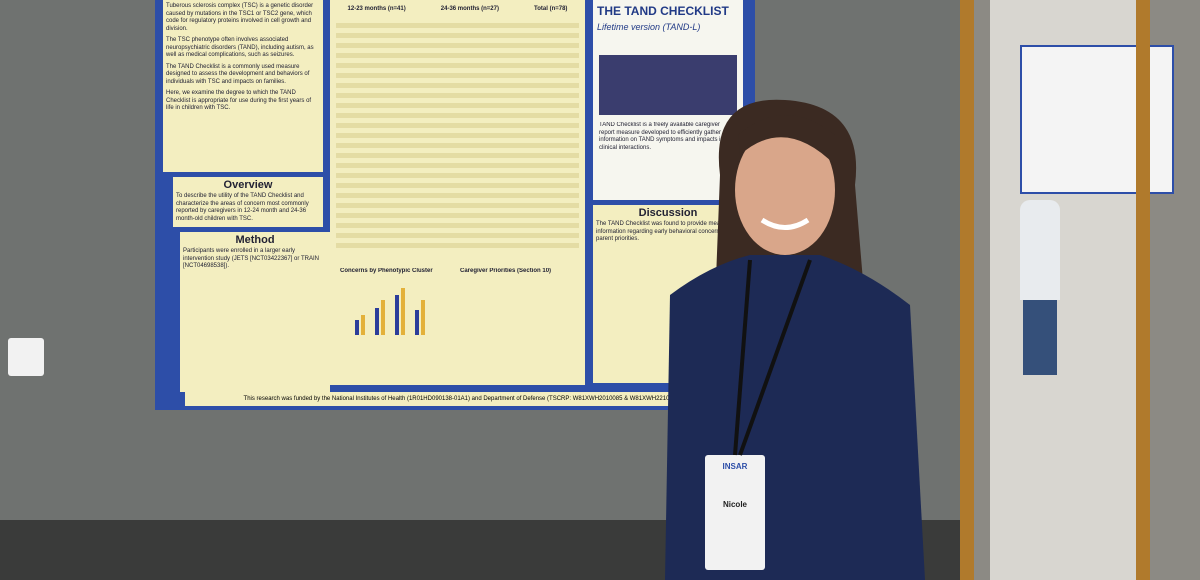 The image size is (1200, 580). I want to click on badge-event: INSAR, so click(735, 466).